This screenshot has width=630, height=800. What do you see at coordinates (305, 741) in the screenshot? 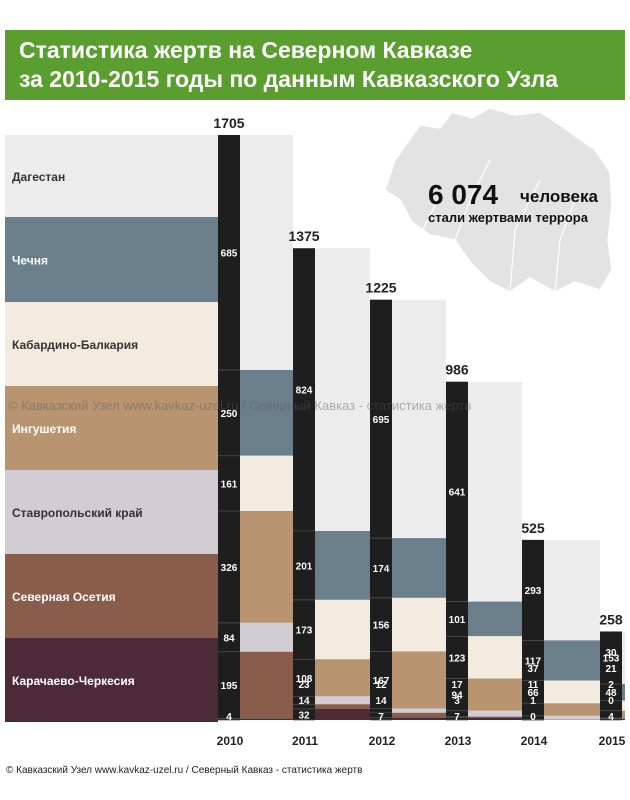
I see `year-tick-label: 2011` at bounding box center [305, 741].